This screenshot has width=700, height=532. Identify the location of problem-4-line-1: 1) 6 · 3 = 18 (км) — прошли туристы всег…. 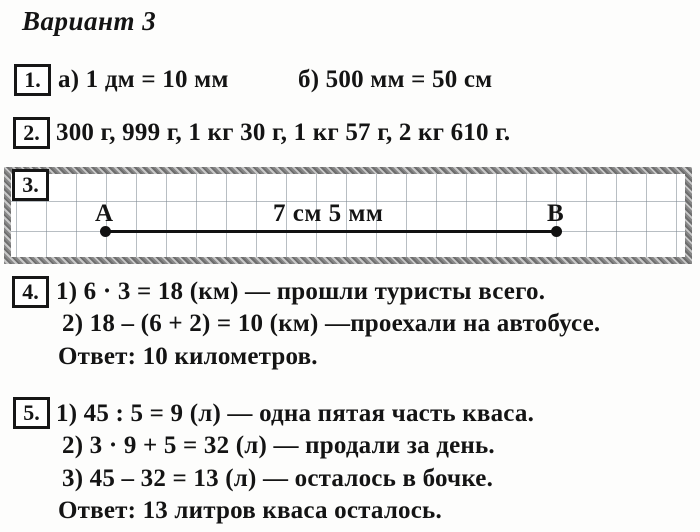
(301, 291).